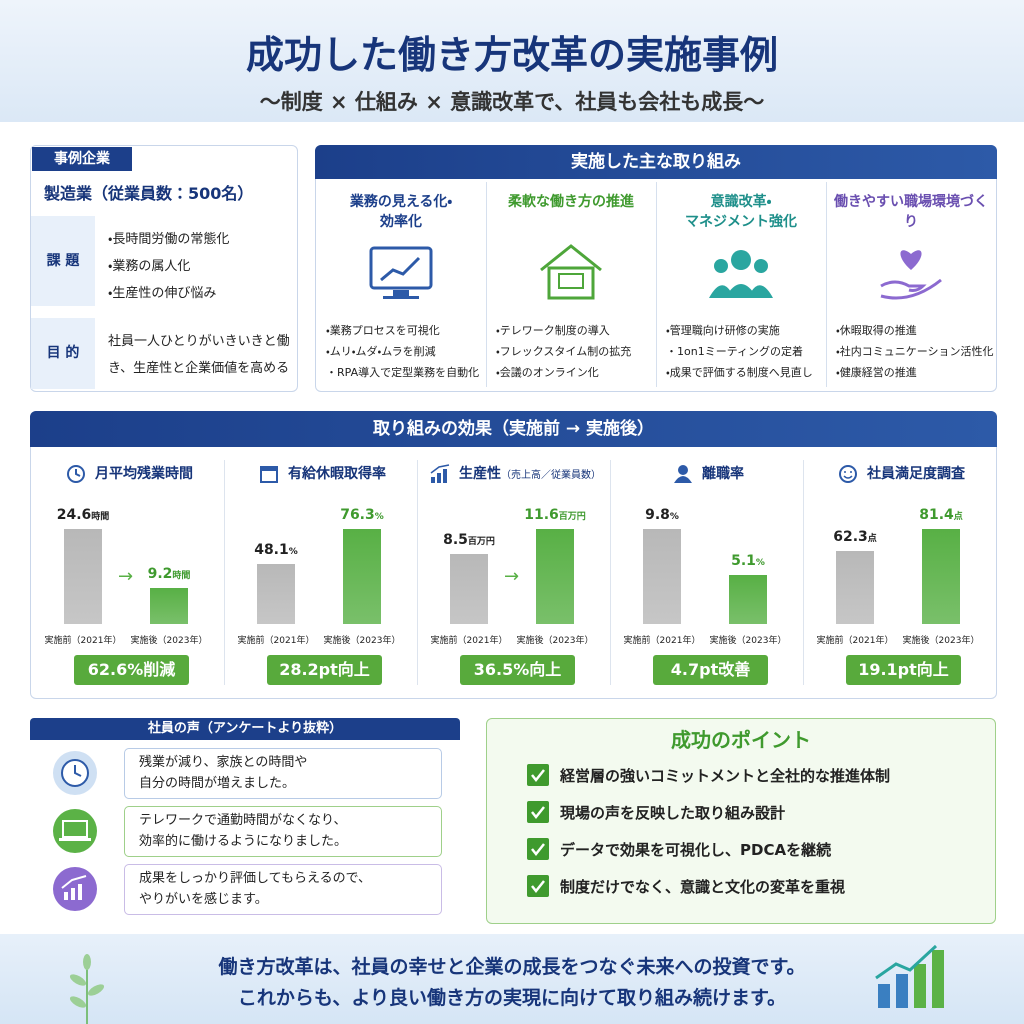 The width and height of the screenshot is (1024, 1024). Describe the element at coordinates (696, 850) in the screenshot. I see `point: データで効果を可視化し、PDCAを継続` at that location.